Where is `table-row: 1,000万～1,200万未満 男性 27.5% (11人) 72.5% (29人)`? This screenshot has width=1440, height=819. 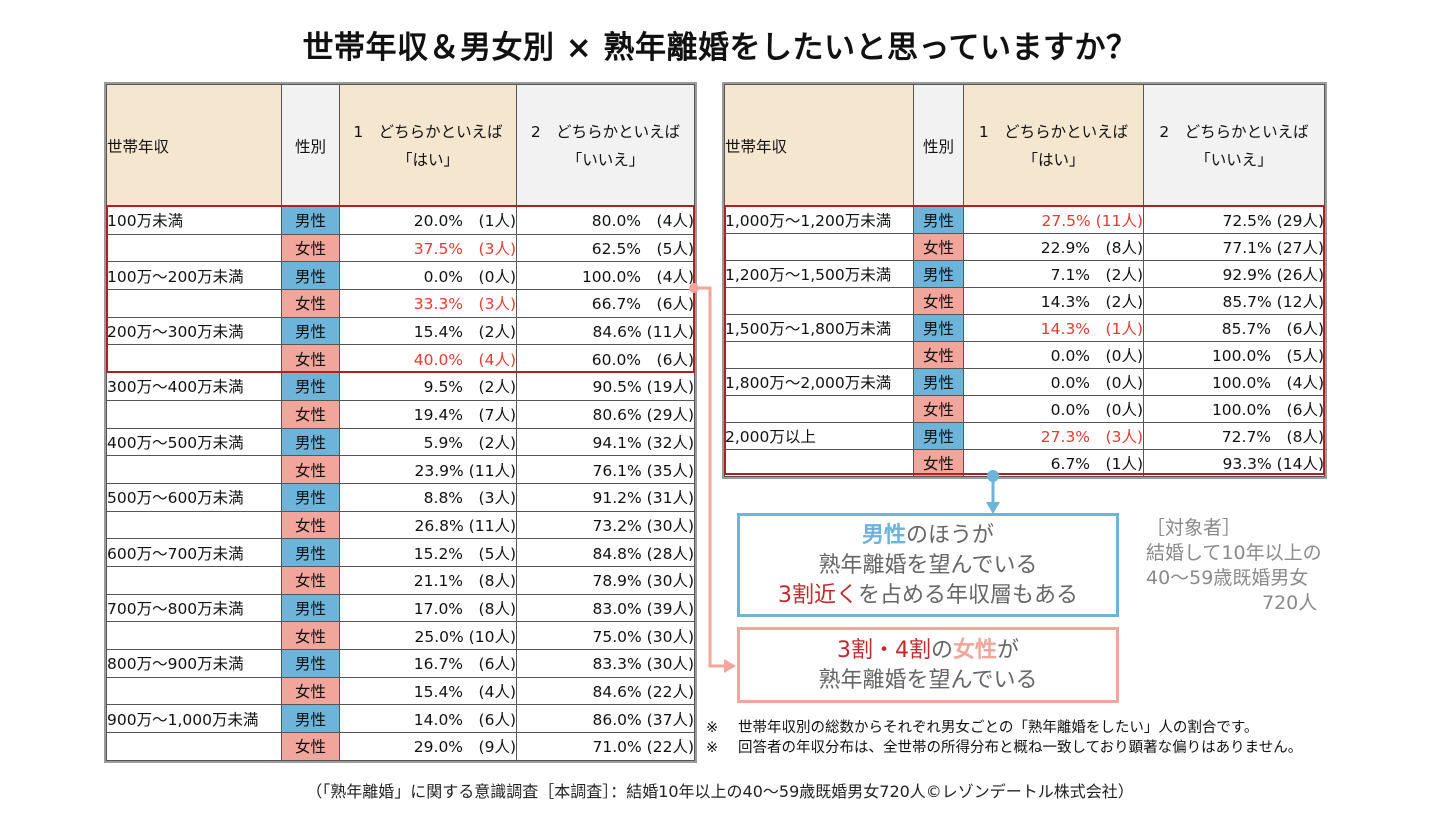
table-row: 1,000万～1,200万未満 男性 27.5% (11人) 72.5% (29人) is located at coordinates (1024, 220).